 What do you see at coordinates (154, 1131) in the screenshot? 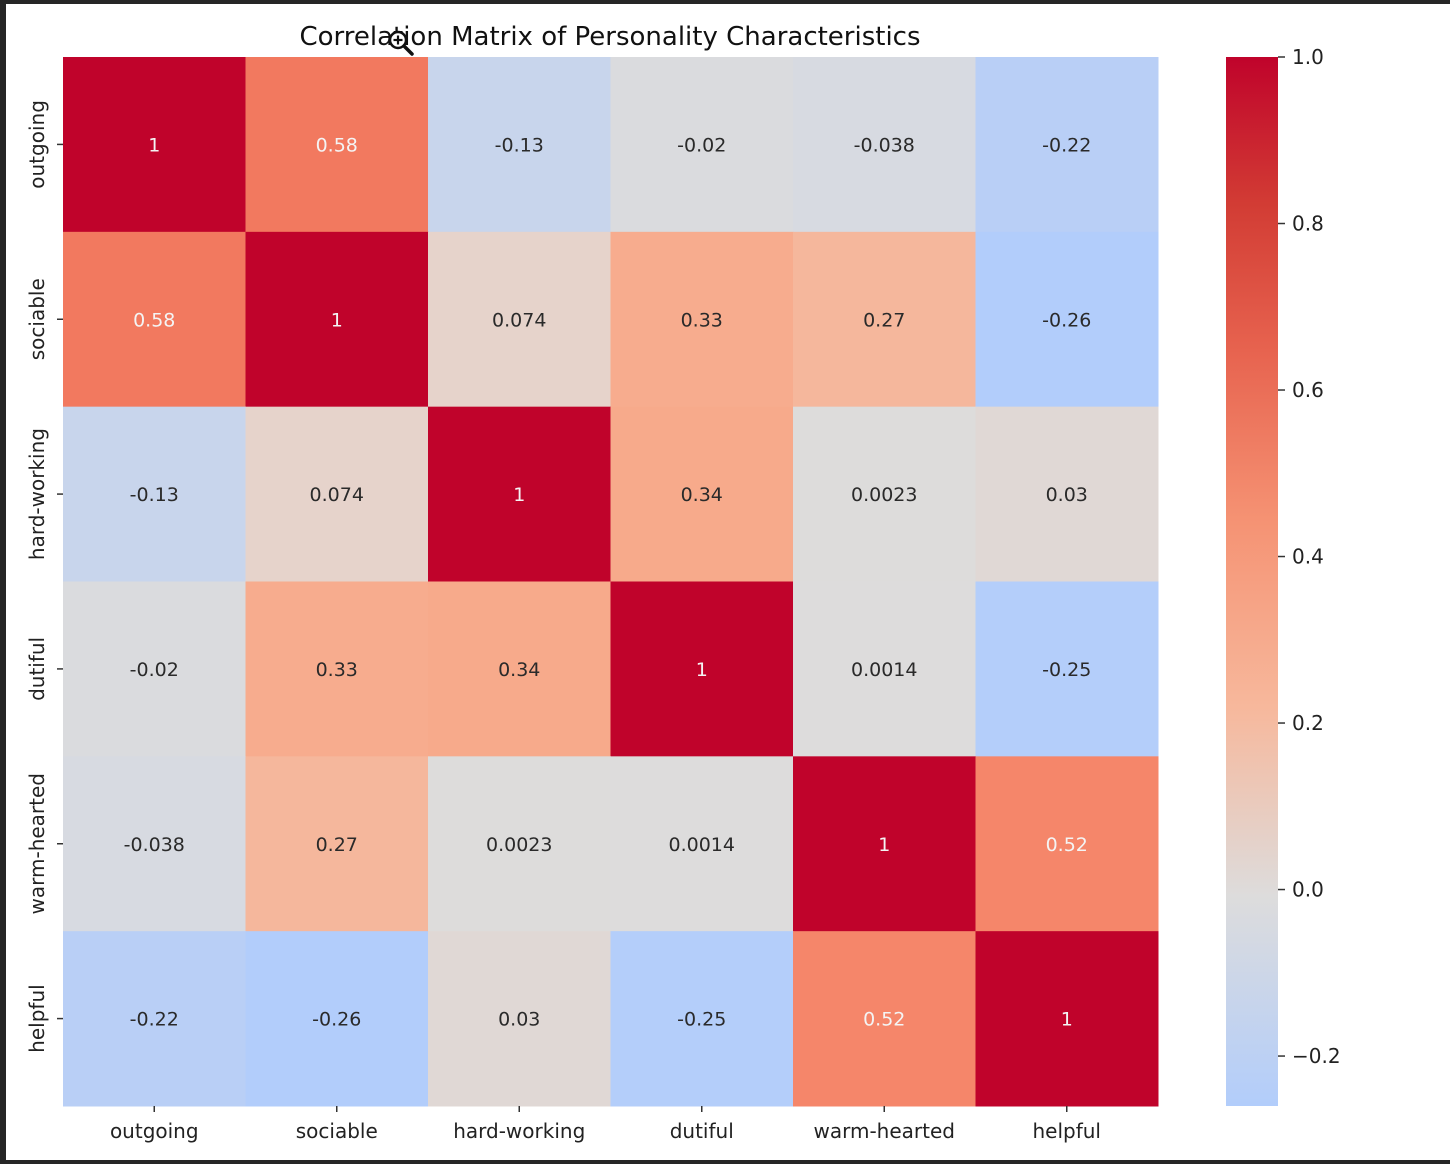
I see `x-tick-label: outgoing` at bounding box center [154, 1131].